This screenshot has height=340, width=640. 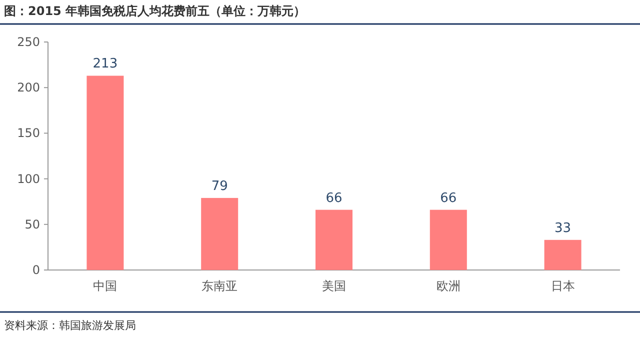 What do you see at coordinates (105, 286) in the screenshot?
I see `x-tick-label: 中国` at bounding box center [105, 286].